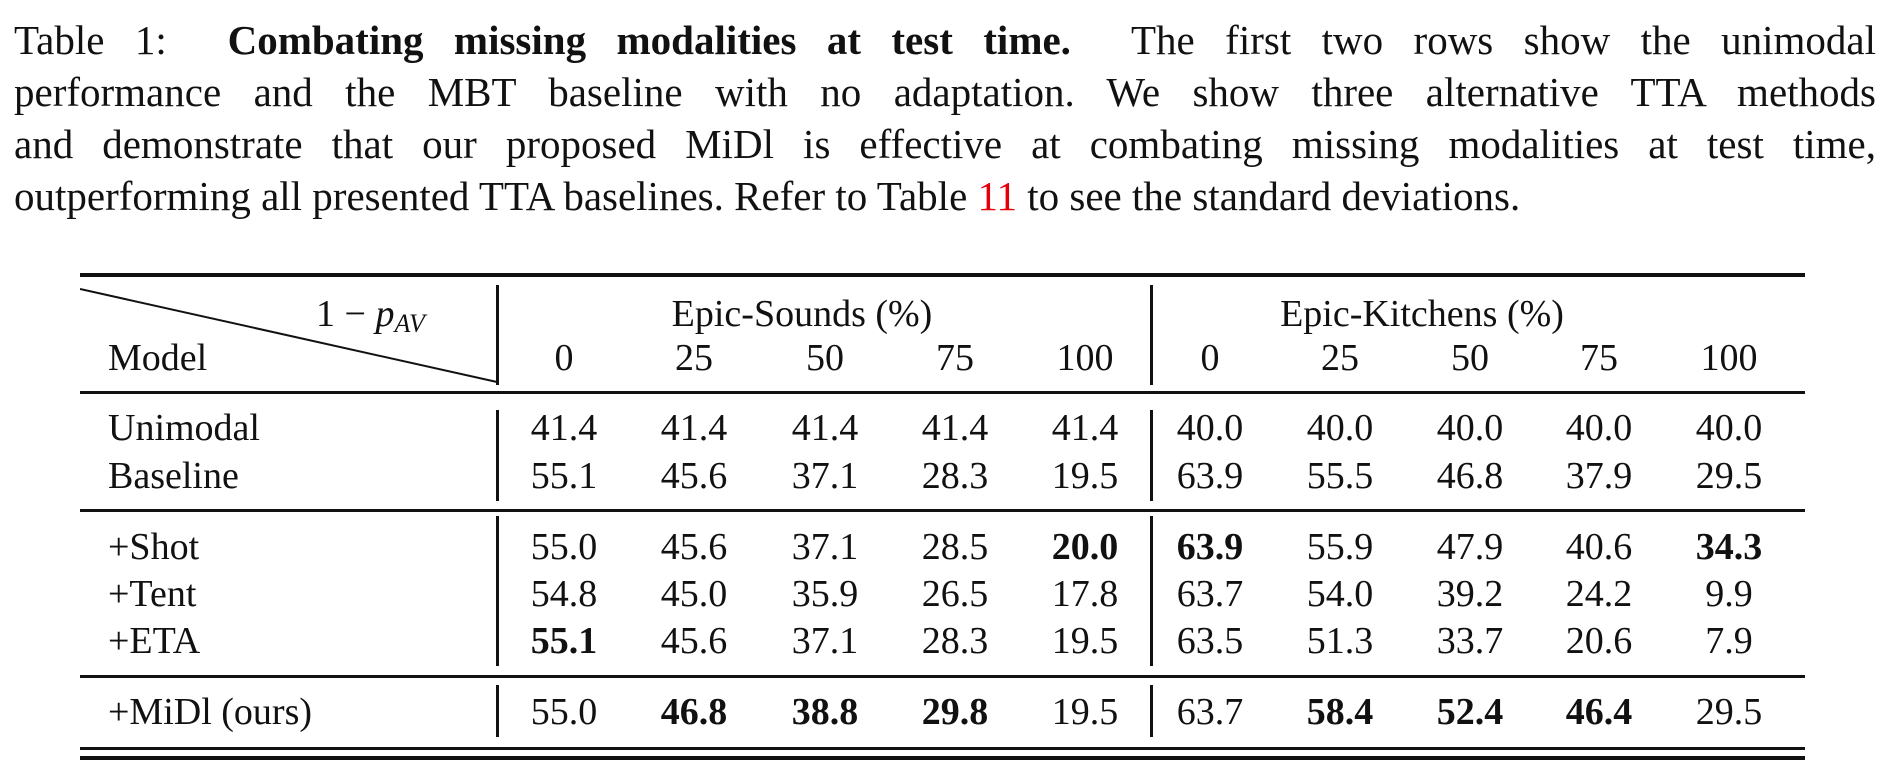 The width and height of the screenshot is (1885, 775). I want to click on table-cell-accuracy: 38.8, so click(825, 712).